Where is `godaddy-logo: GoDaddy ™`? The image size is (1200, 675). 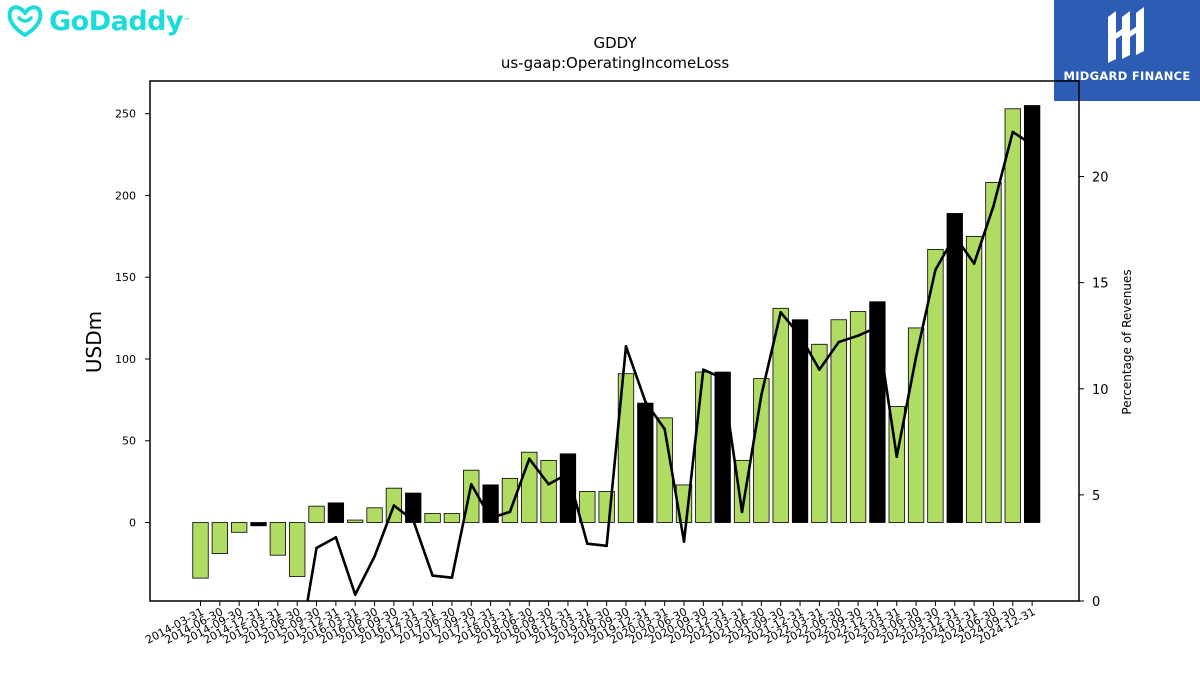 godaddy-logo: GoDaddy ™ is located at coordinates (97, 21).